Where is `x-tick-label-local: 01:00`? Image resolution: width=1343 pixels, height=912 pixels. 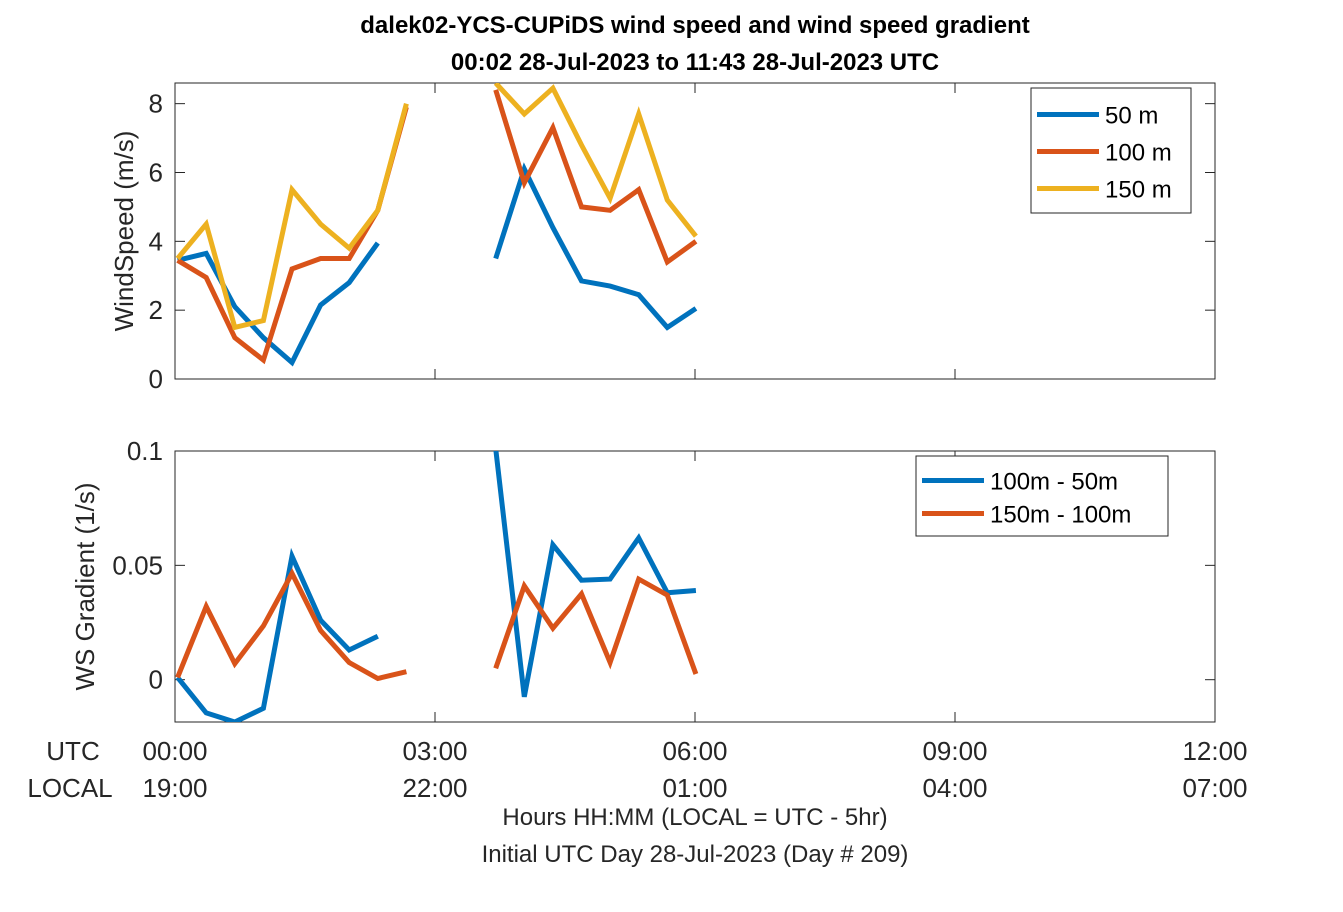 x-tick-label-local: 01:00 is located at coordinates (694, 788).